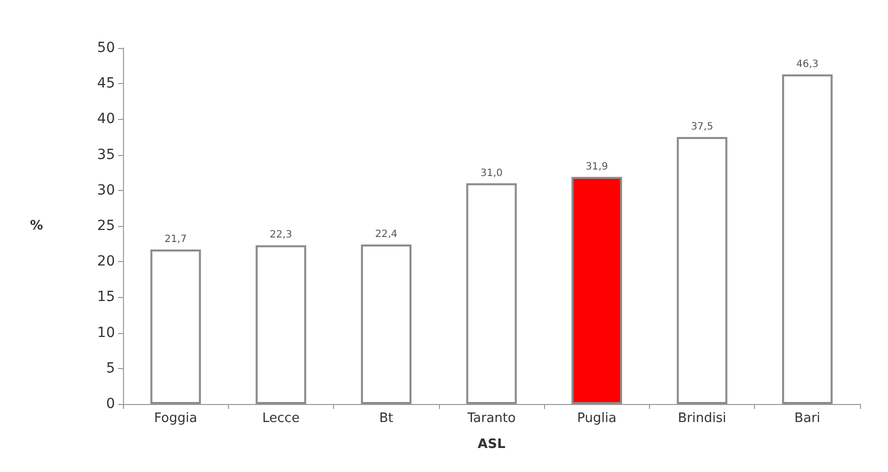  Describe the element at coordinates (807, 418) in the screenshot. I see `x-tick-label: Bari` at that location.